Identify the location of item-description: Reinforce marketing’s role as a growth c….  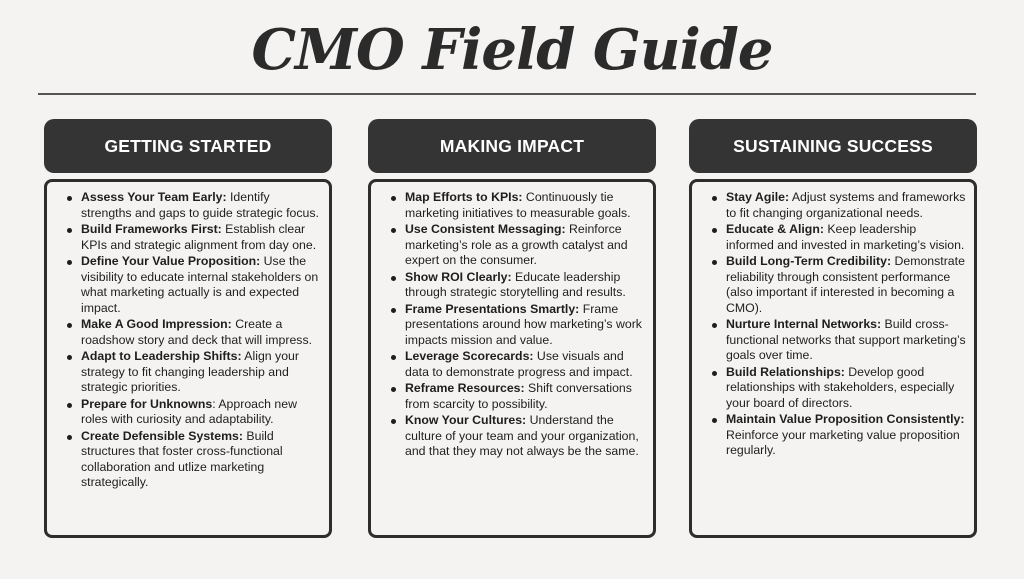
(516, 244).